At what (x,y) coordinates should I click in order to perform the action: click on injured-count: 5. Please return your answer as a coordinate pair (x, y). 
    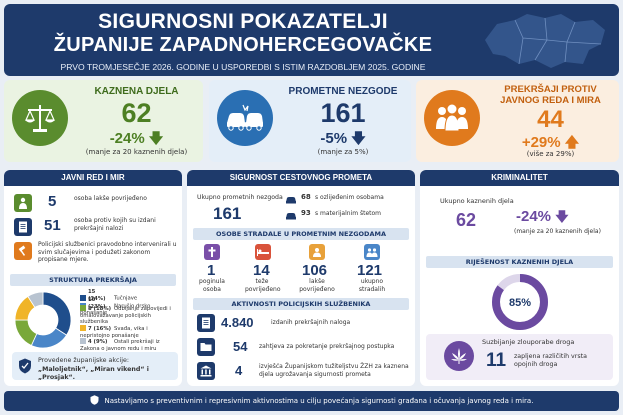
    Looking at the image, I should click on (52, 201).